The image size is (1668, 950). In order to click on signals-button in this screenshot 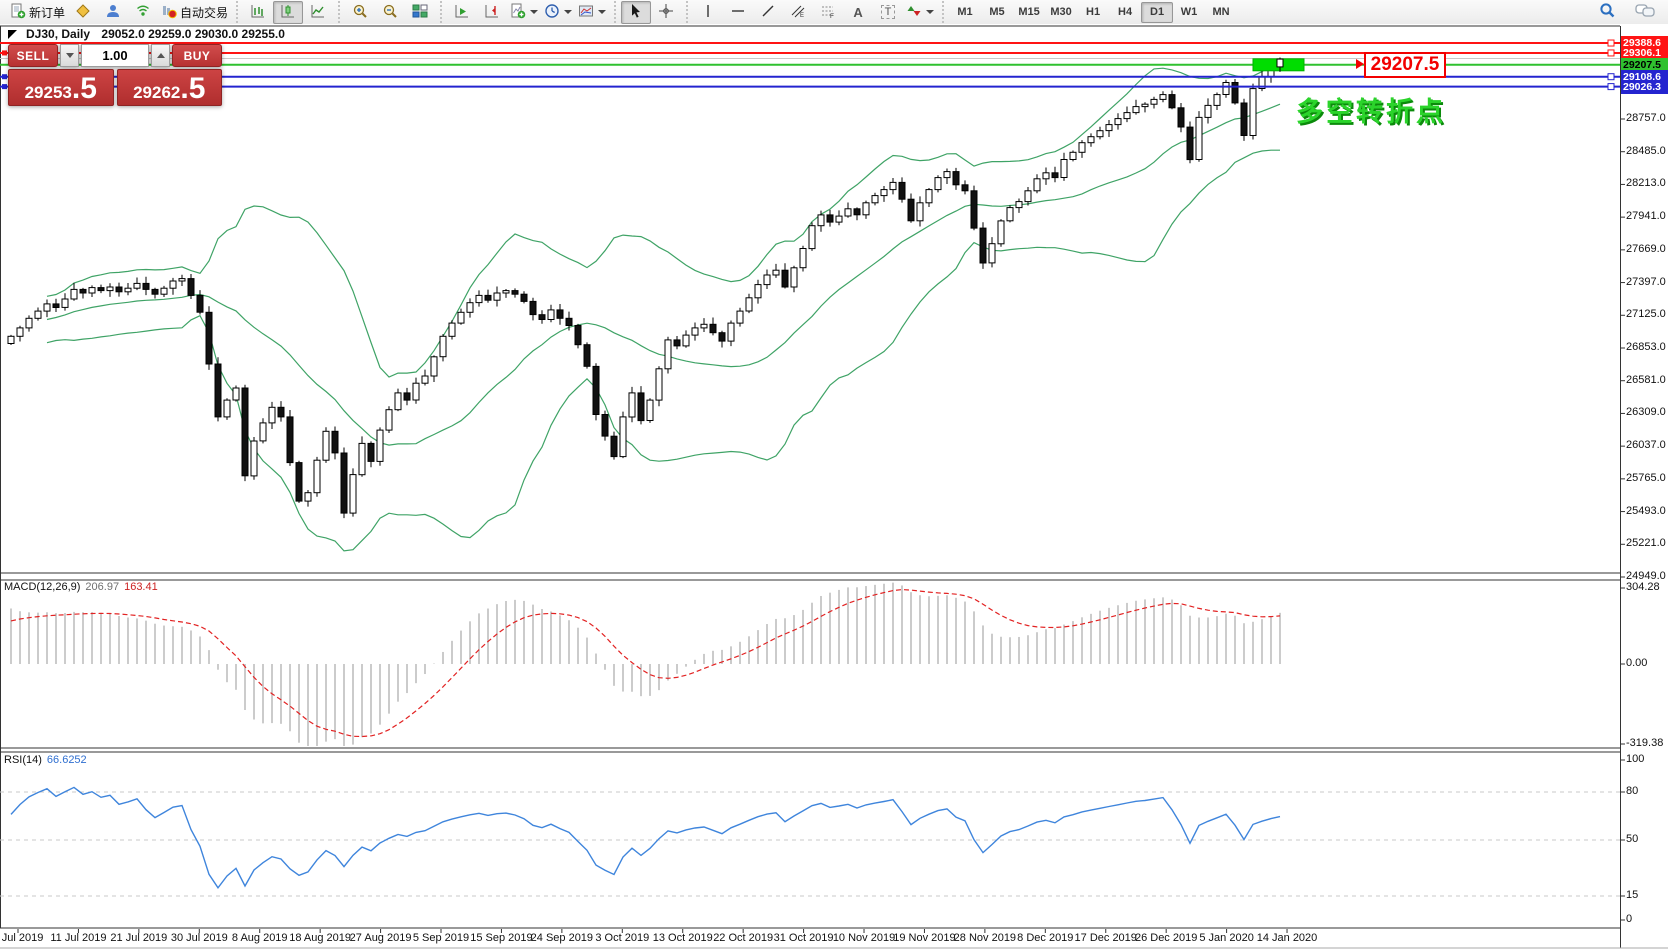, I will do `click(143, 12)`.